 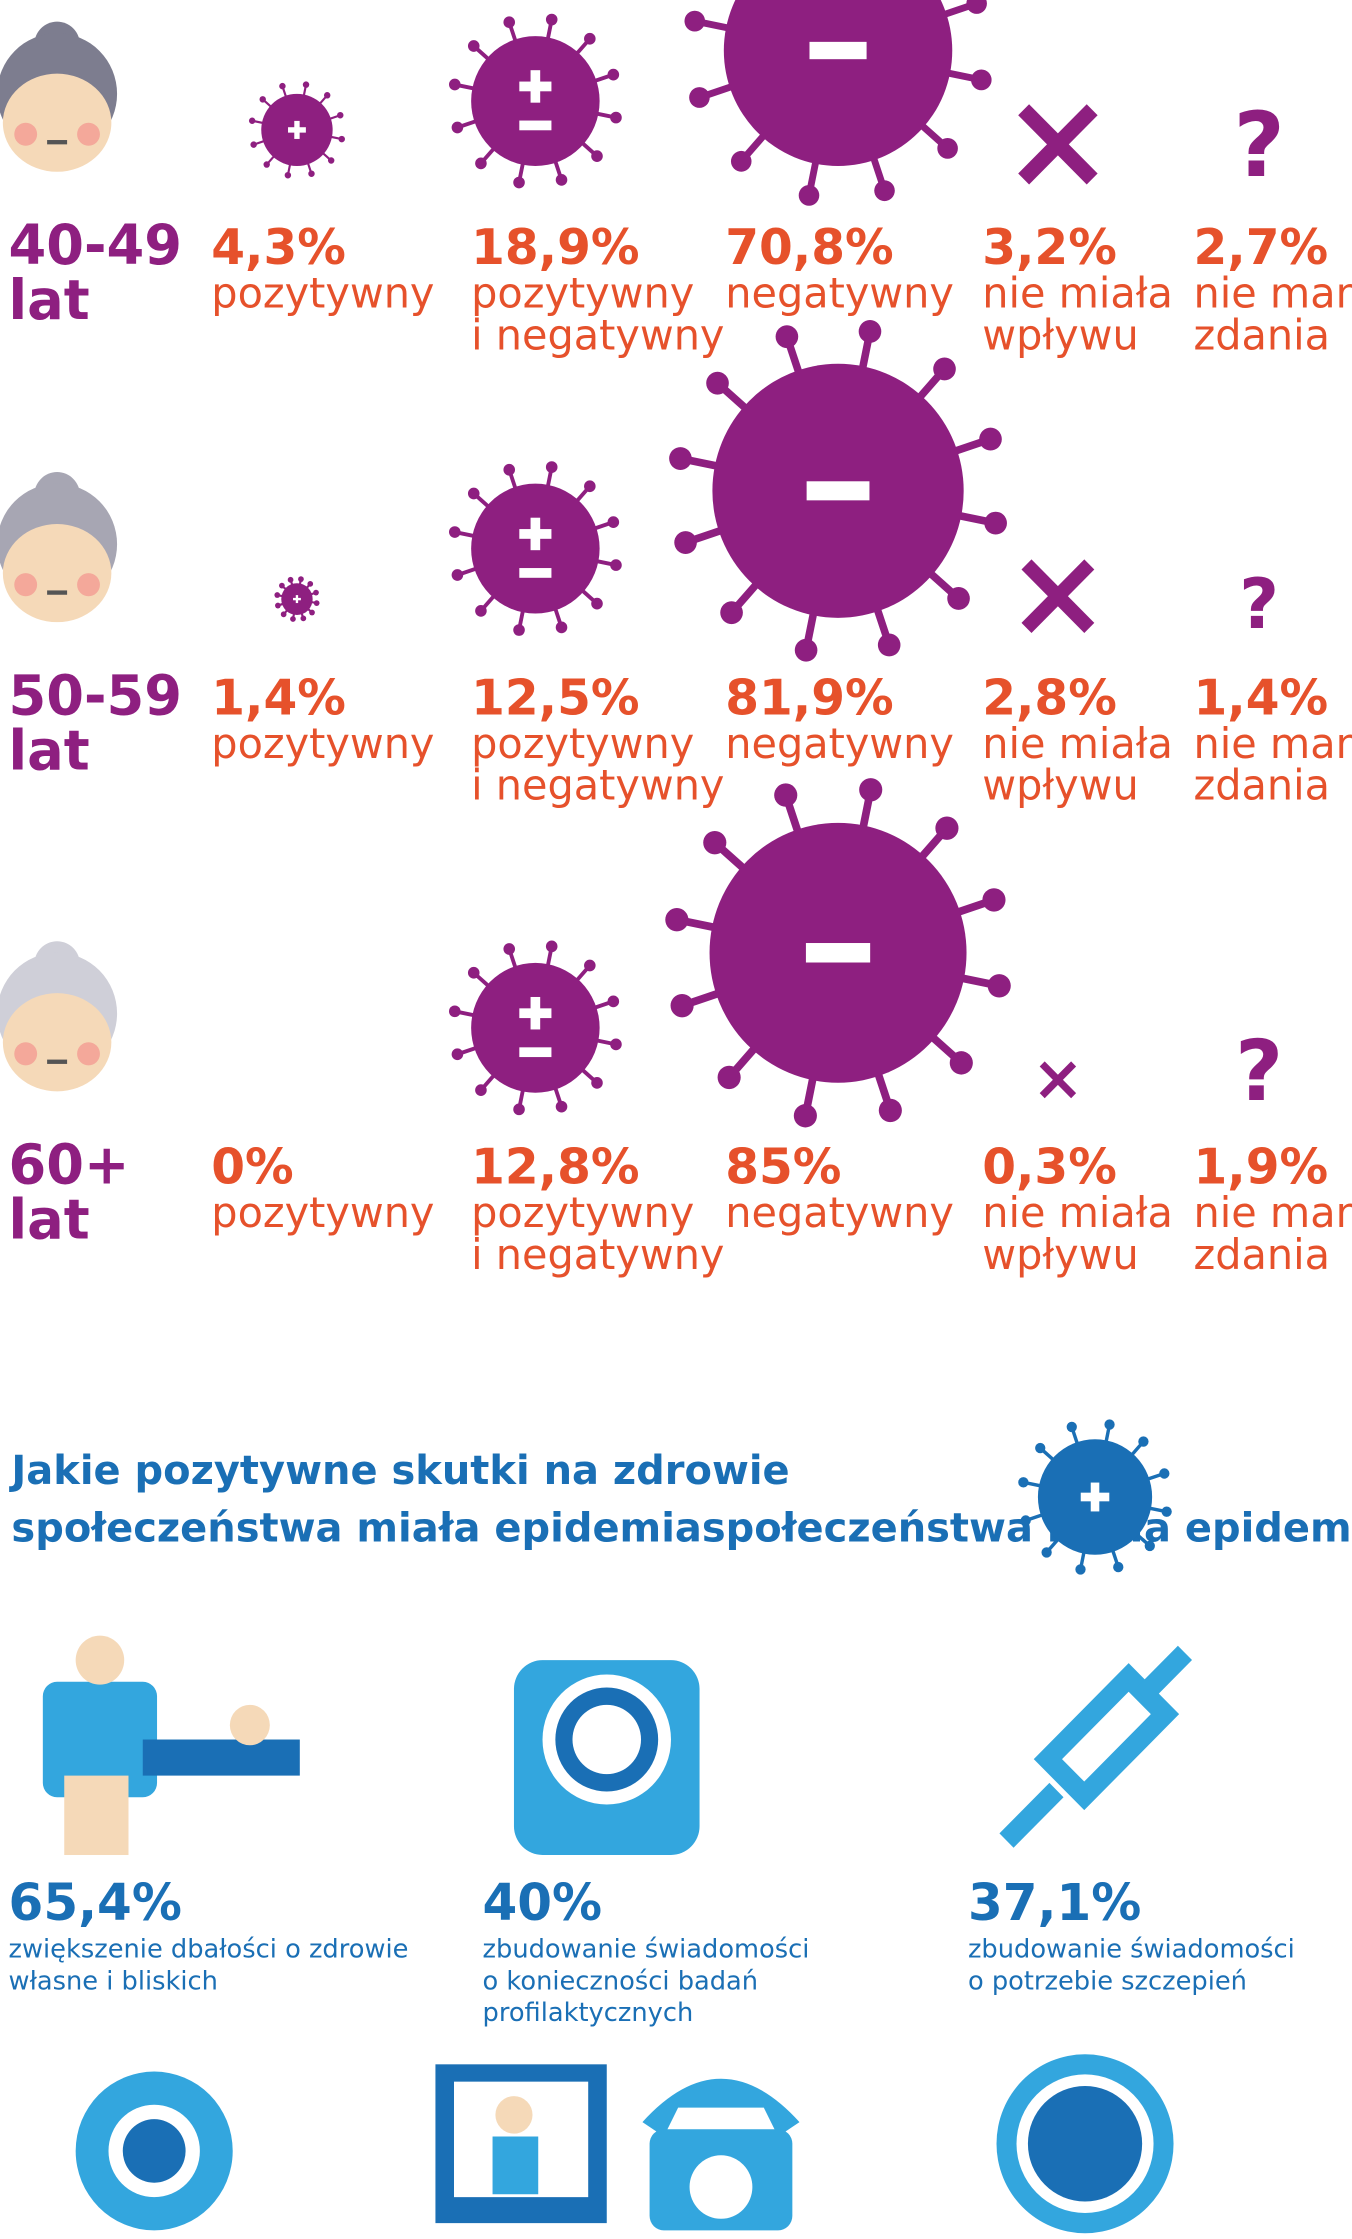 I want to click on caregiver, so click(x=171, y=1745).